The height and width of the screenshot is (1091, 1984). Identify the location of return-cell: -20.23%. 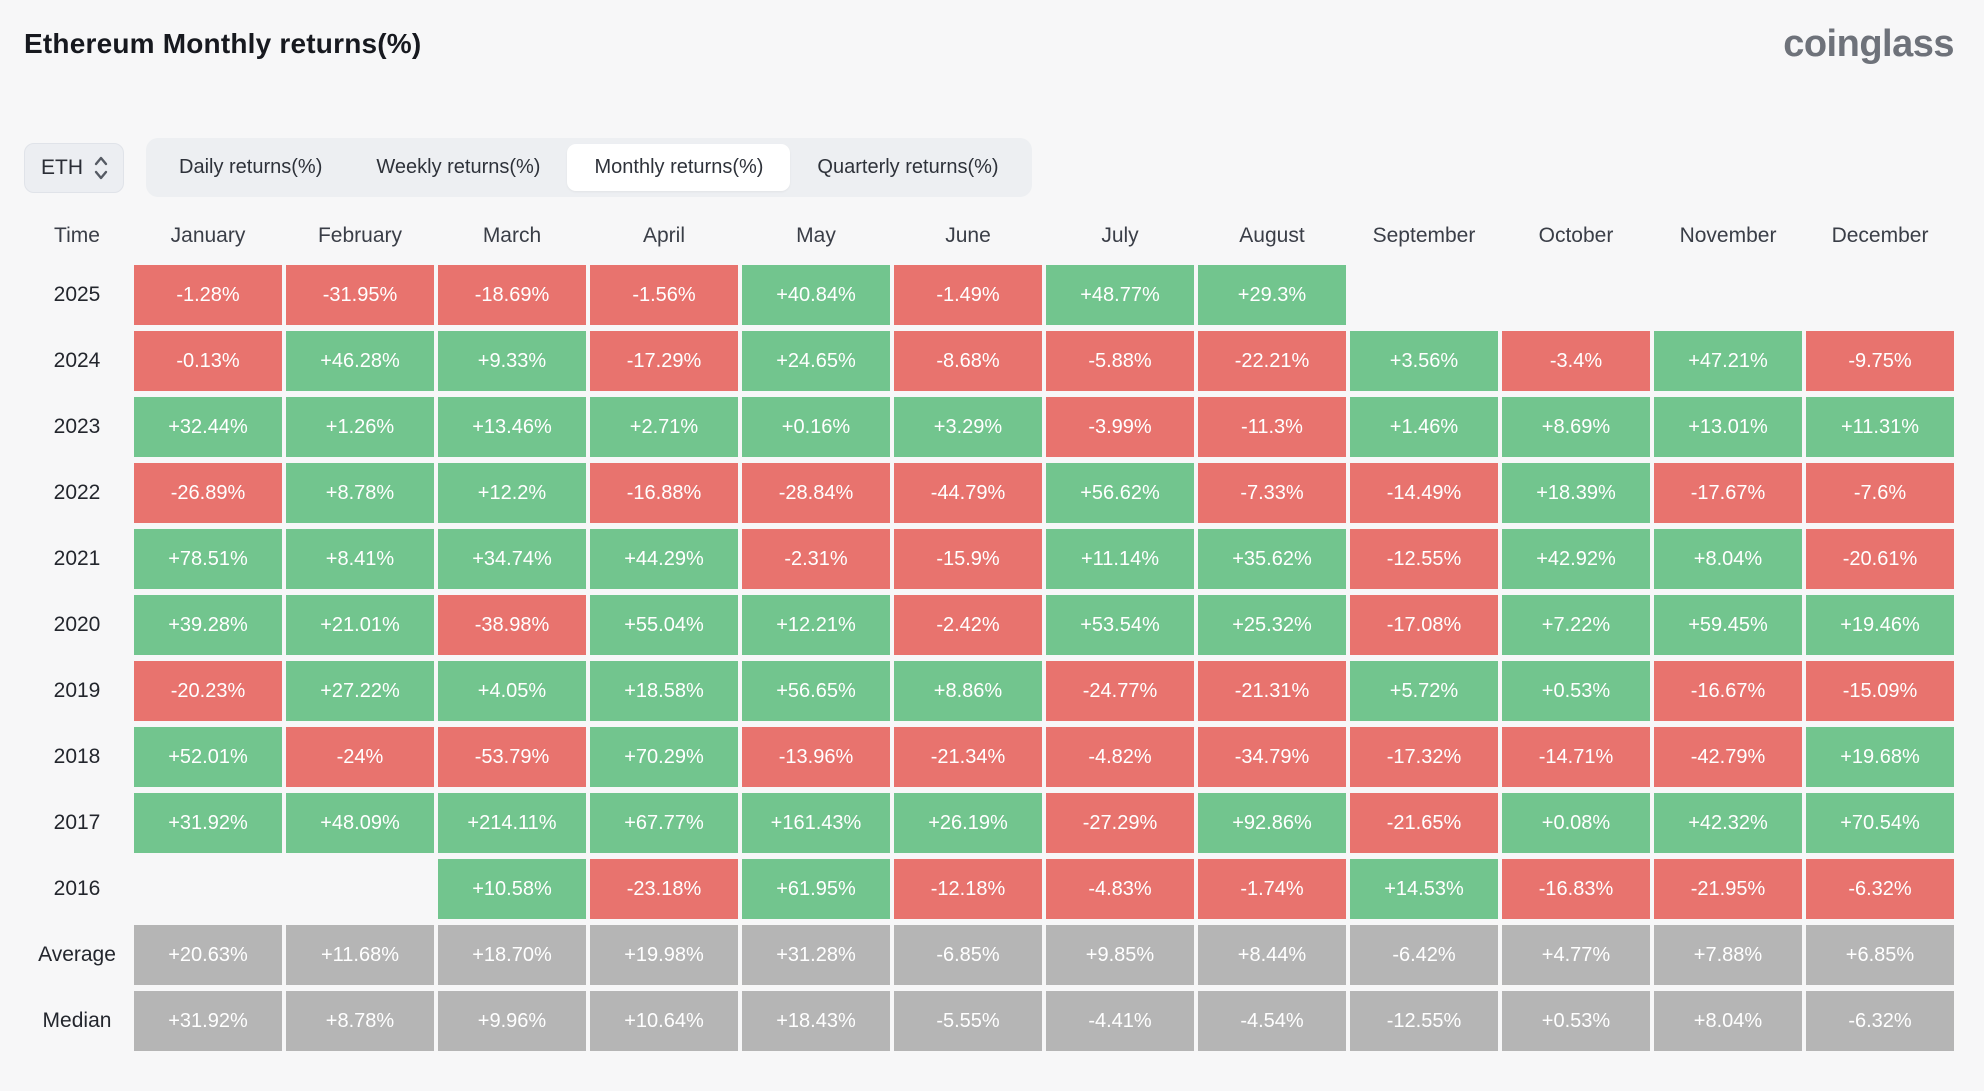
(208, 691).